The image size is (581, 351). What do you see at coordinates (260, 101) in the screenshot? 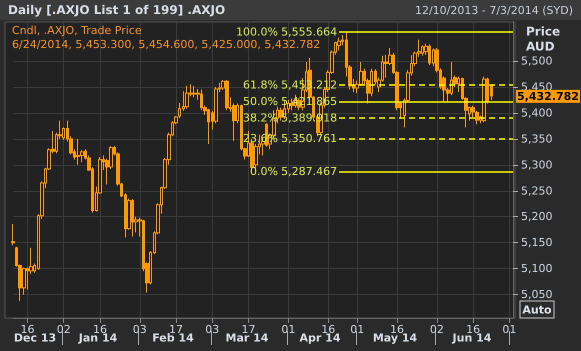
I see `annotation: 50.0%` at bounding box center [260, 101].